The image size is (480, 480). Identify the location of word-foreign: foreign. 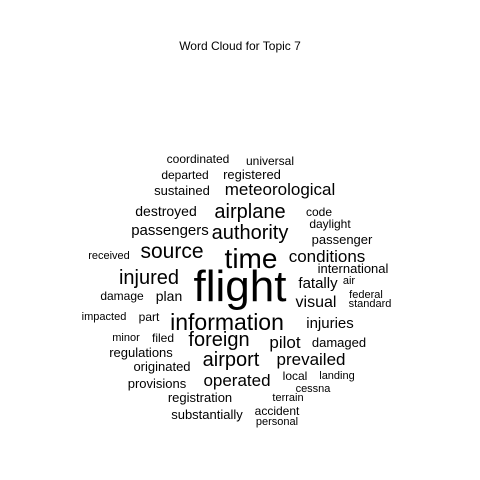
(218, 340).